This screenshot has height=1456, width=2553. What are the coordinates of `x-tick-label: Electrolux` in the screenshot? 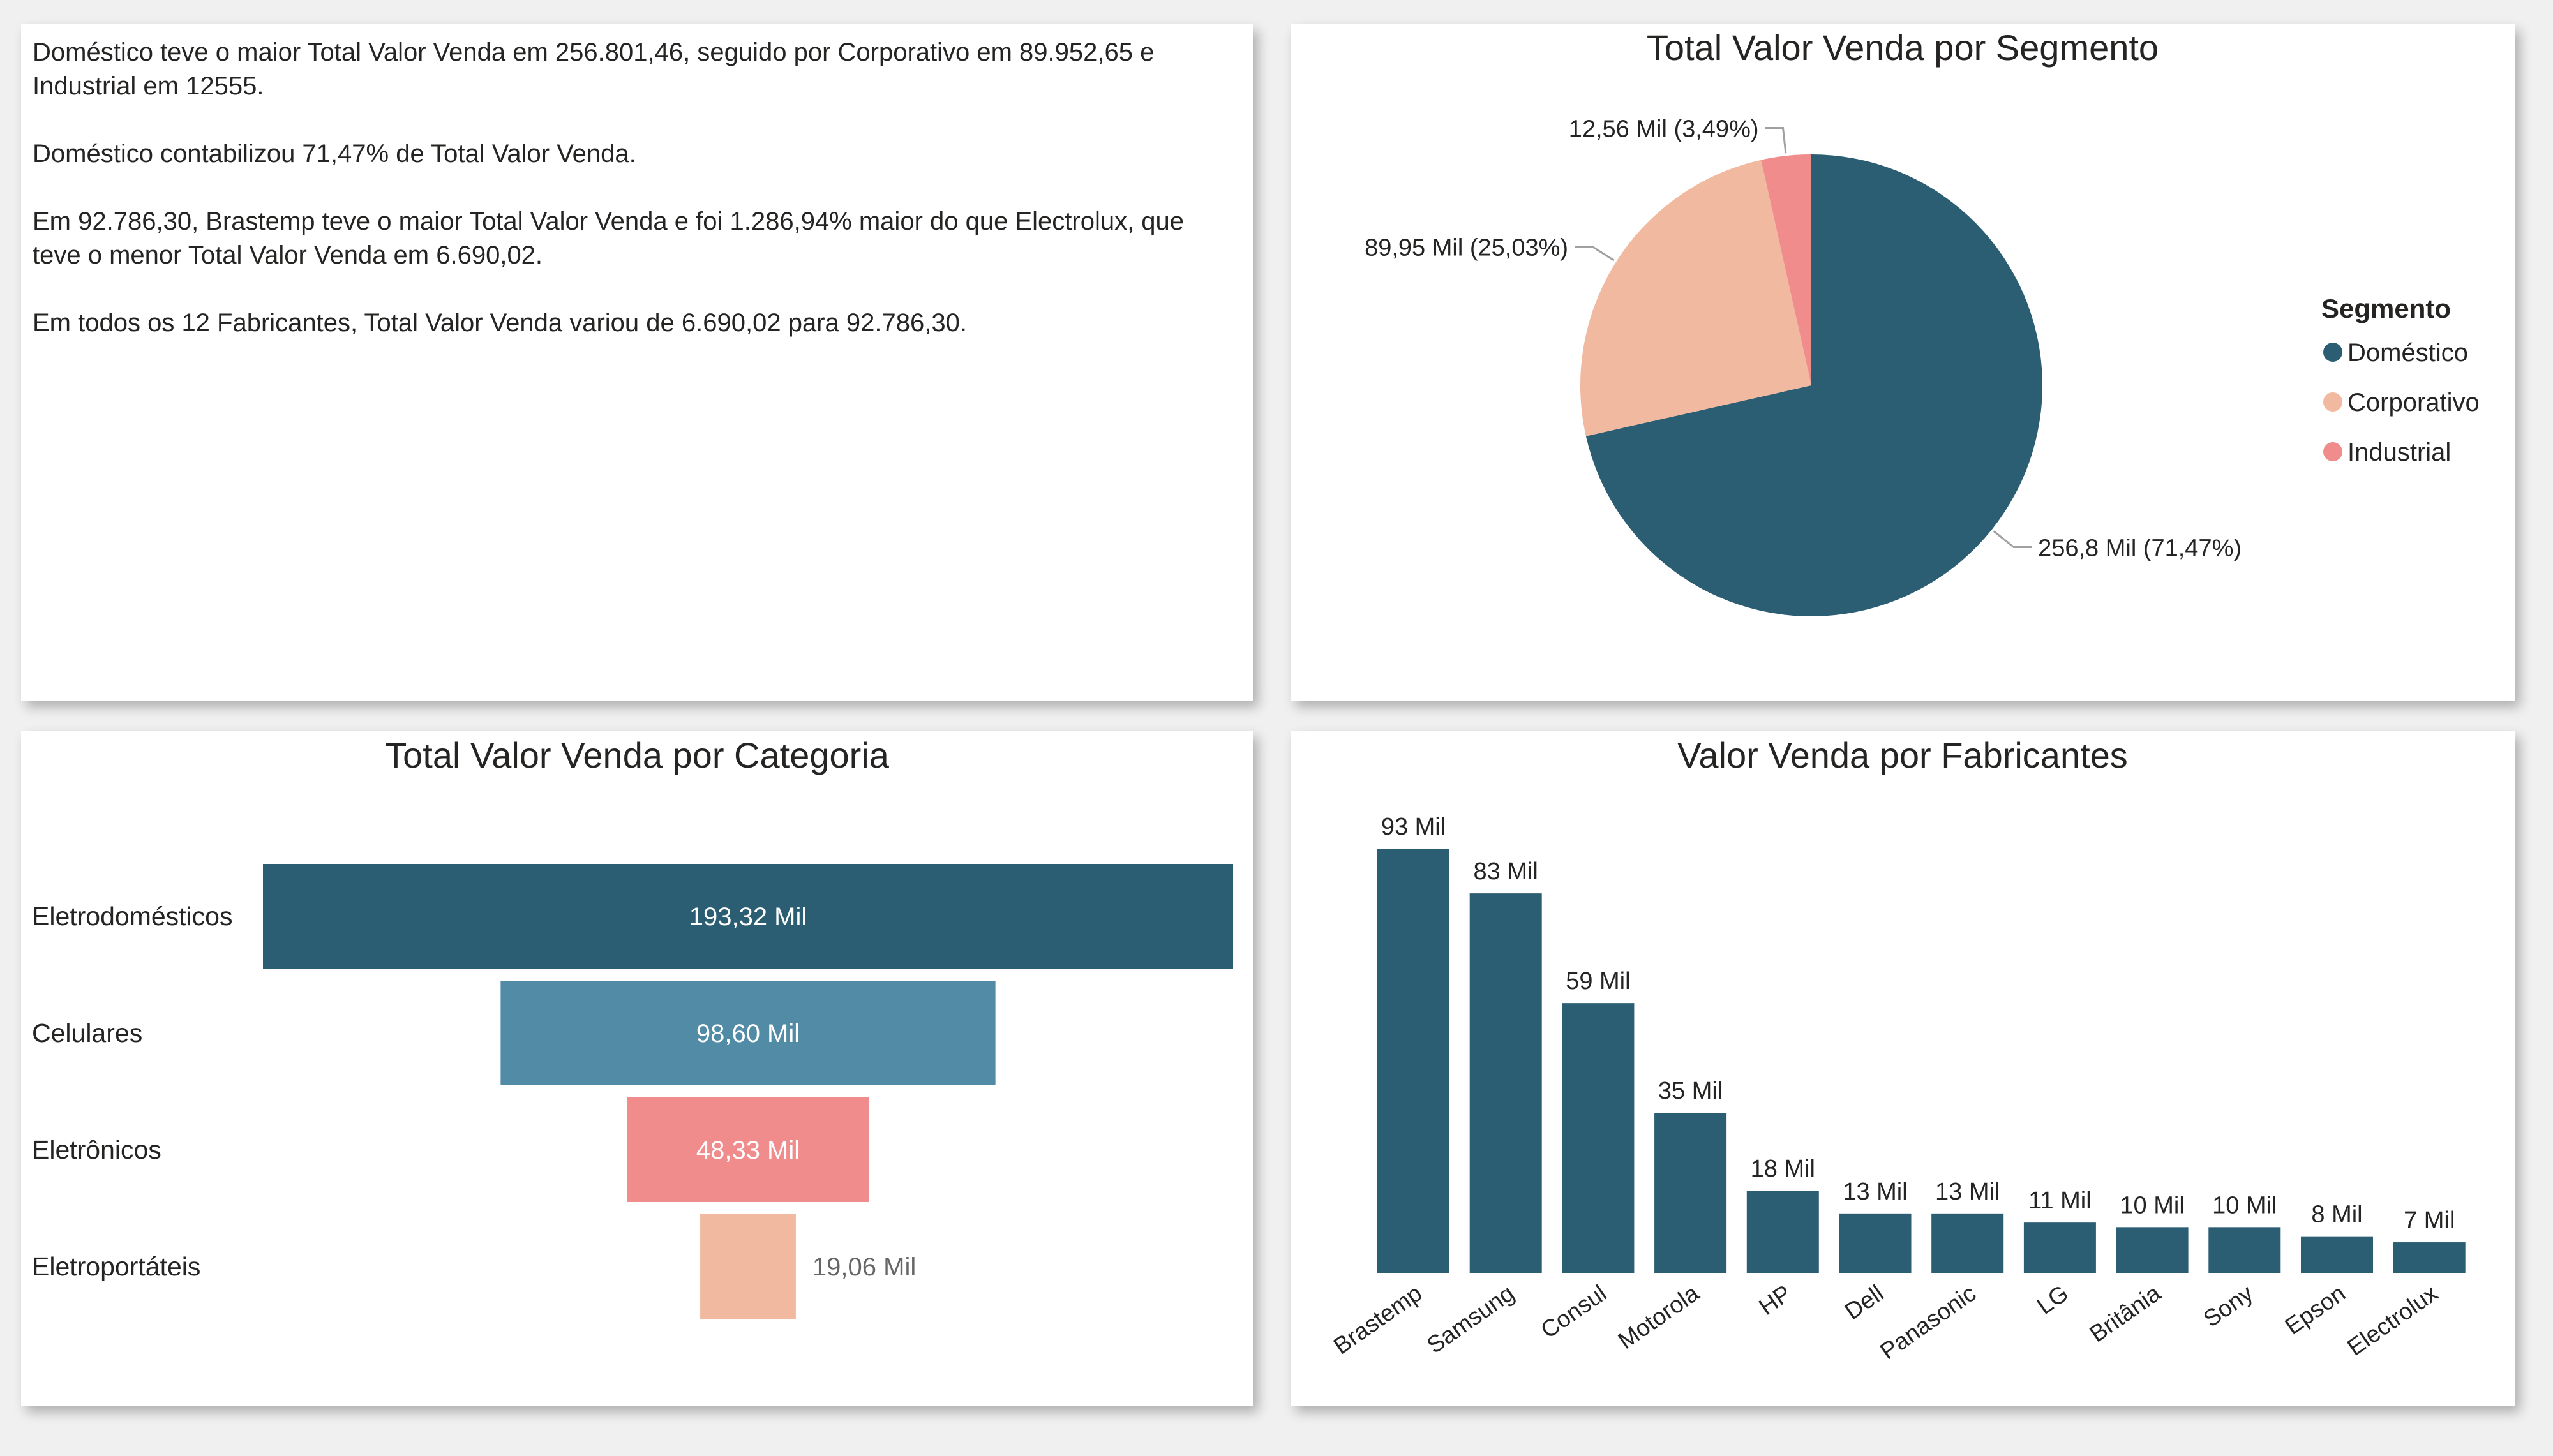 It's located at (2392, 1320).